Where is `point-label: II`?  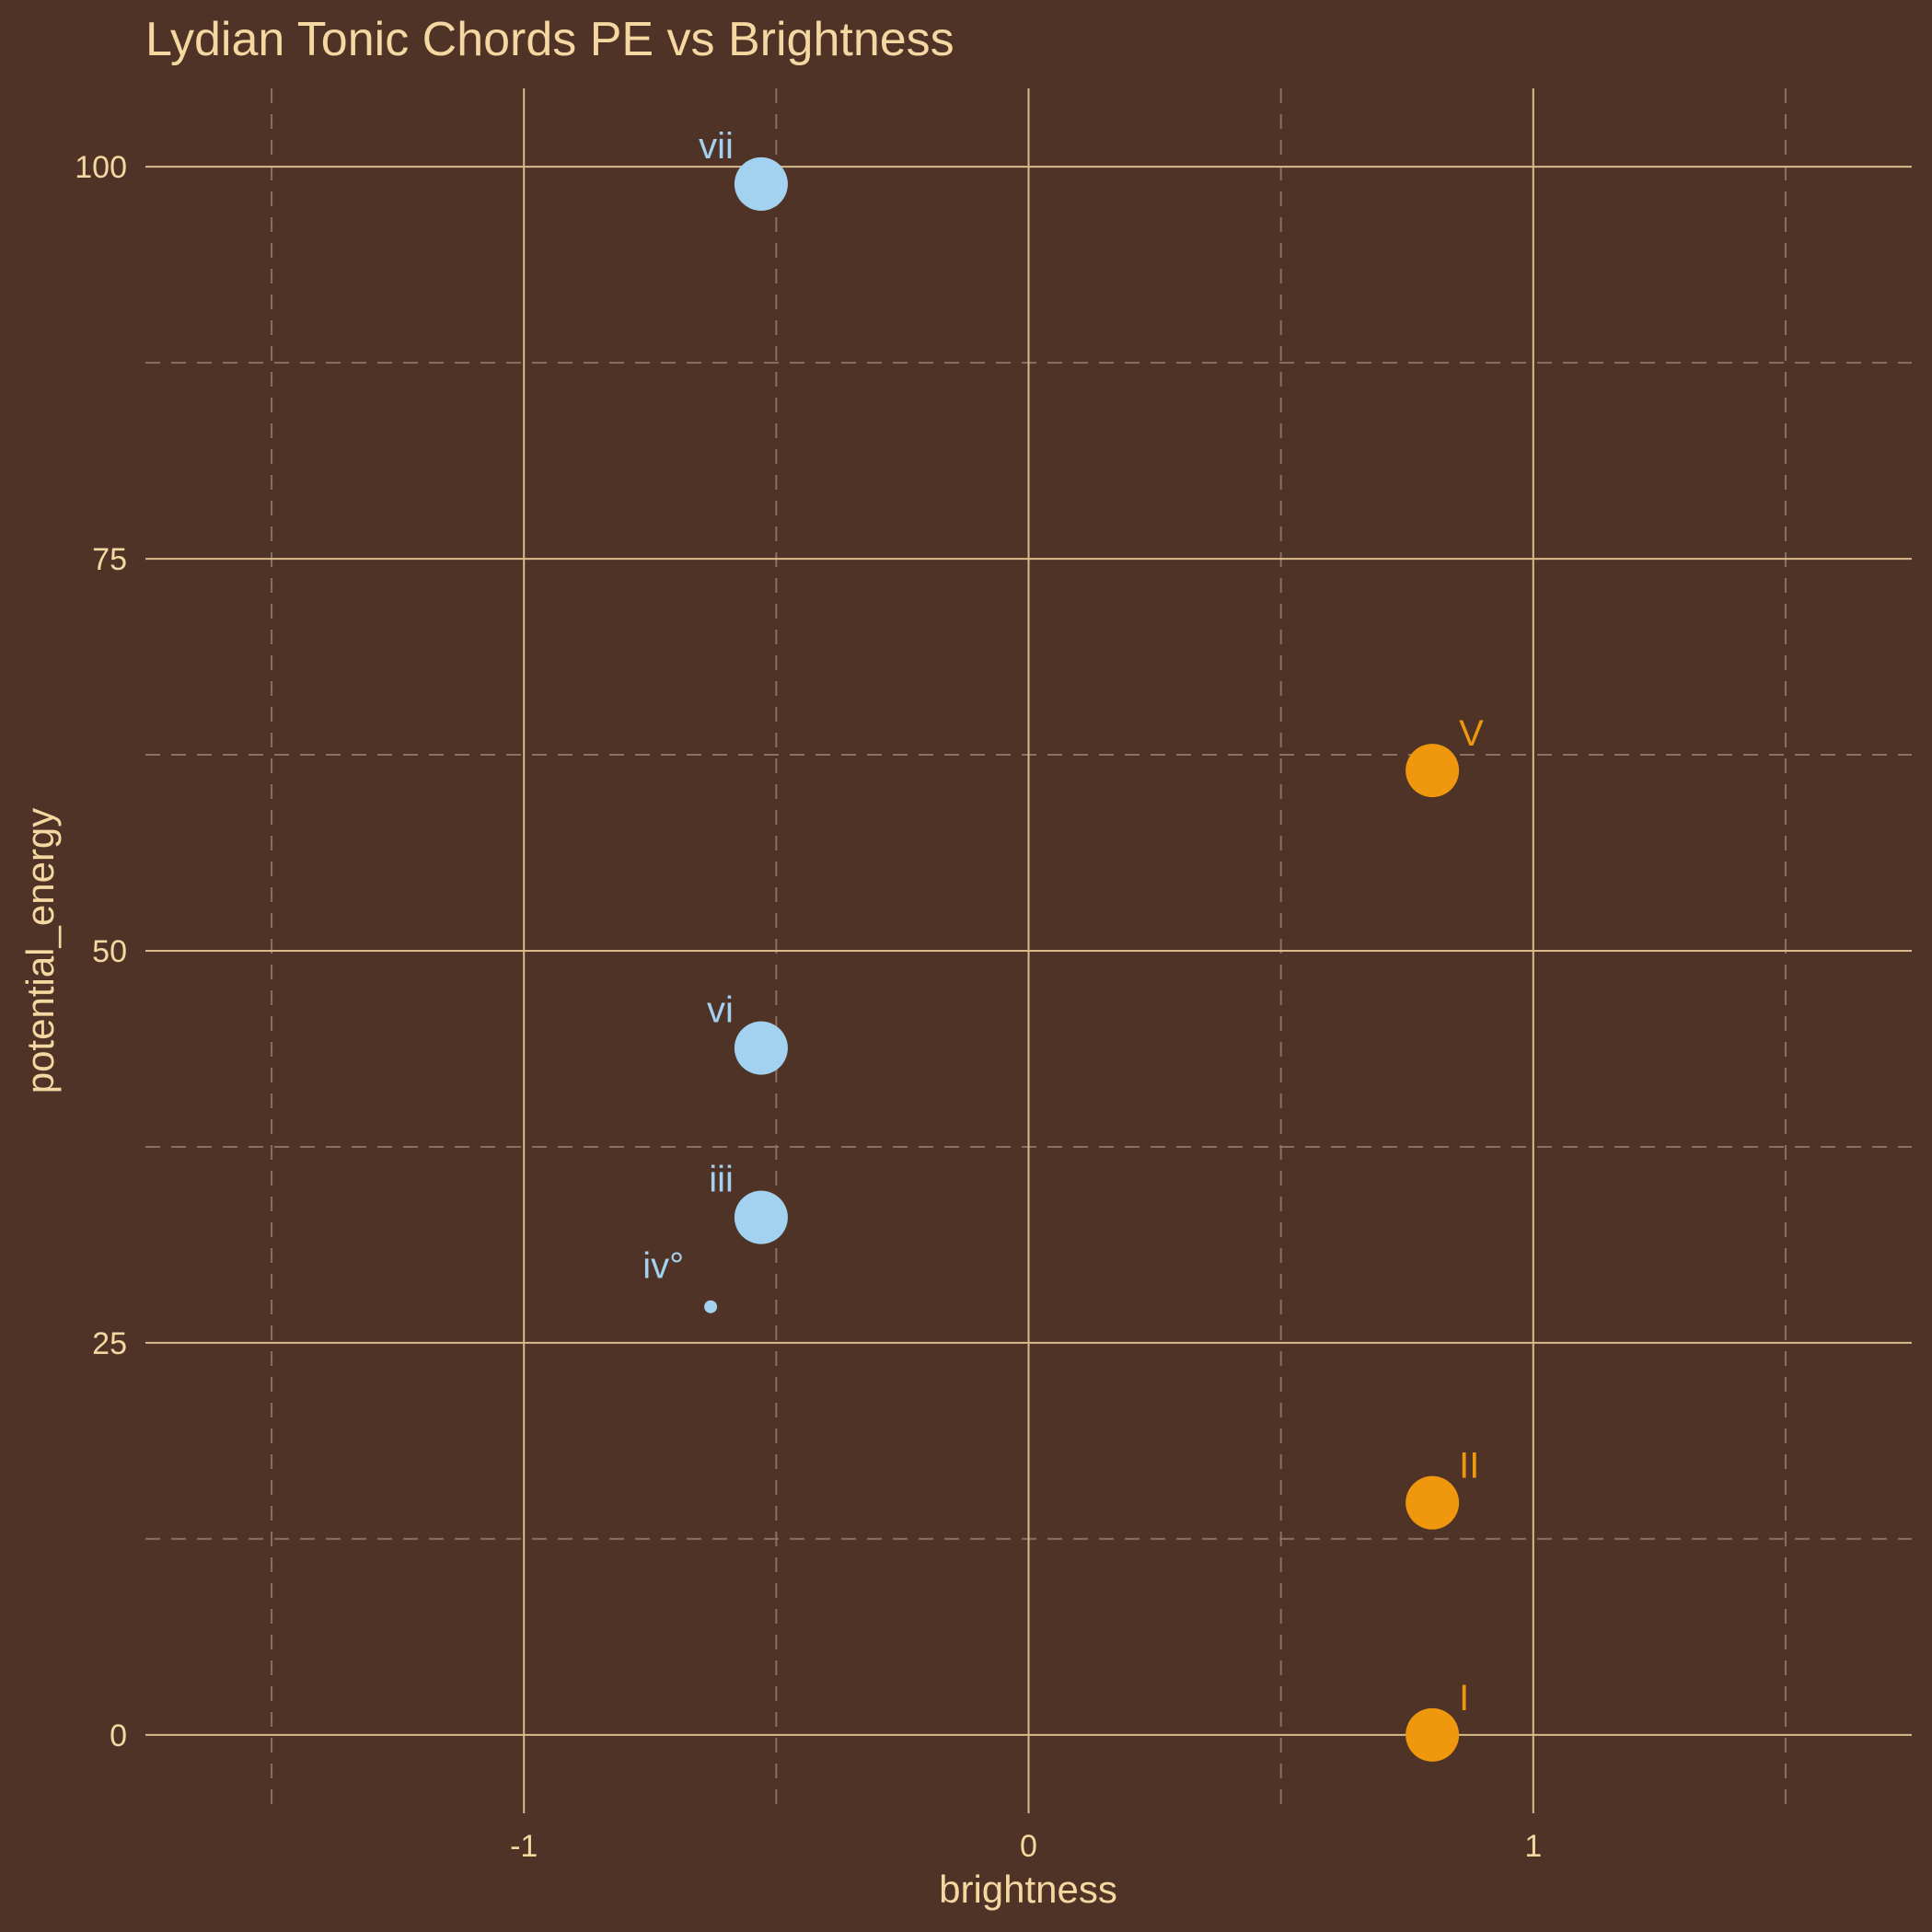 point-label: II is located at coordinates (1469, 1467).